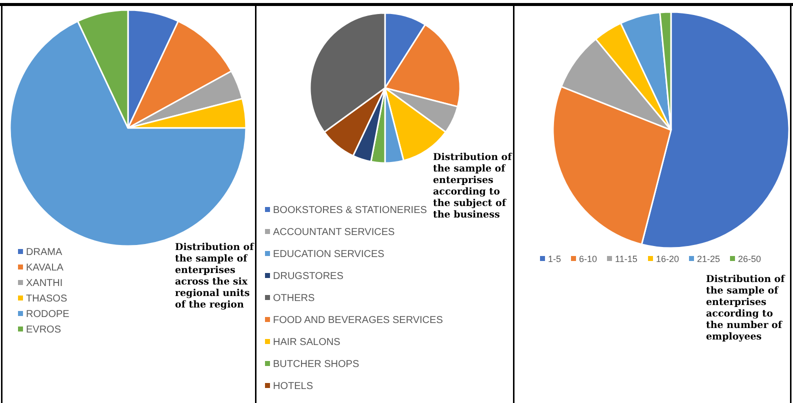  Describe the element at coordinates (668, 259) in the screenshot. I see `legend-label: 16-20` at that location.